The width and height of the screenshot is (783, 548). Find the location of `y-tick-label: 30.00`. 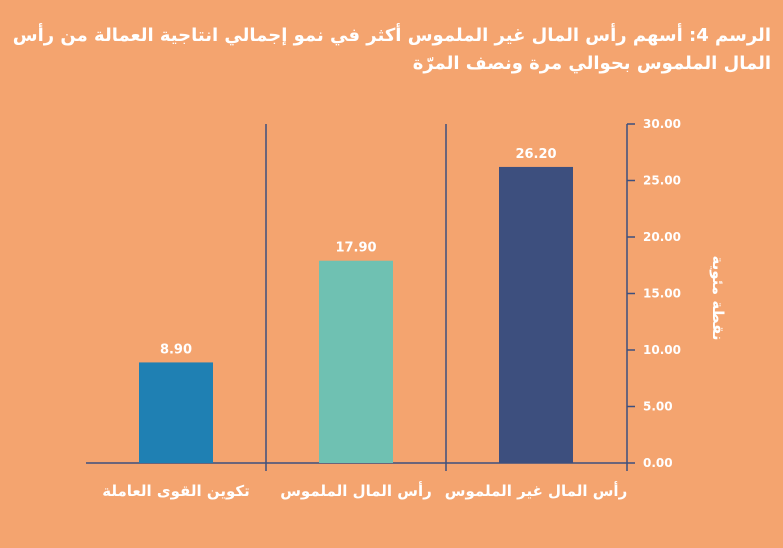

y-tick-label: 30.00 is located at coordinates (662, 124).